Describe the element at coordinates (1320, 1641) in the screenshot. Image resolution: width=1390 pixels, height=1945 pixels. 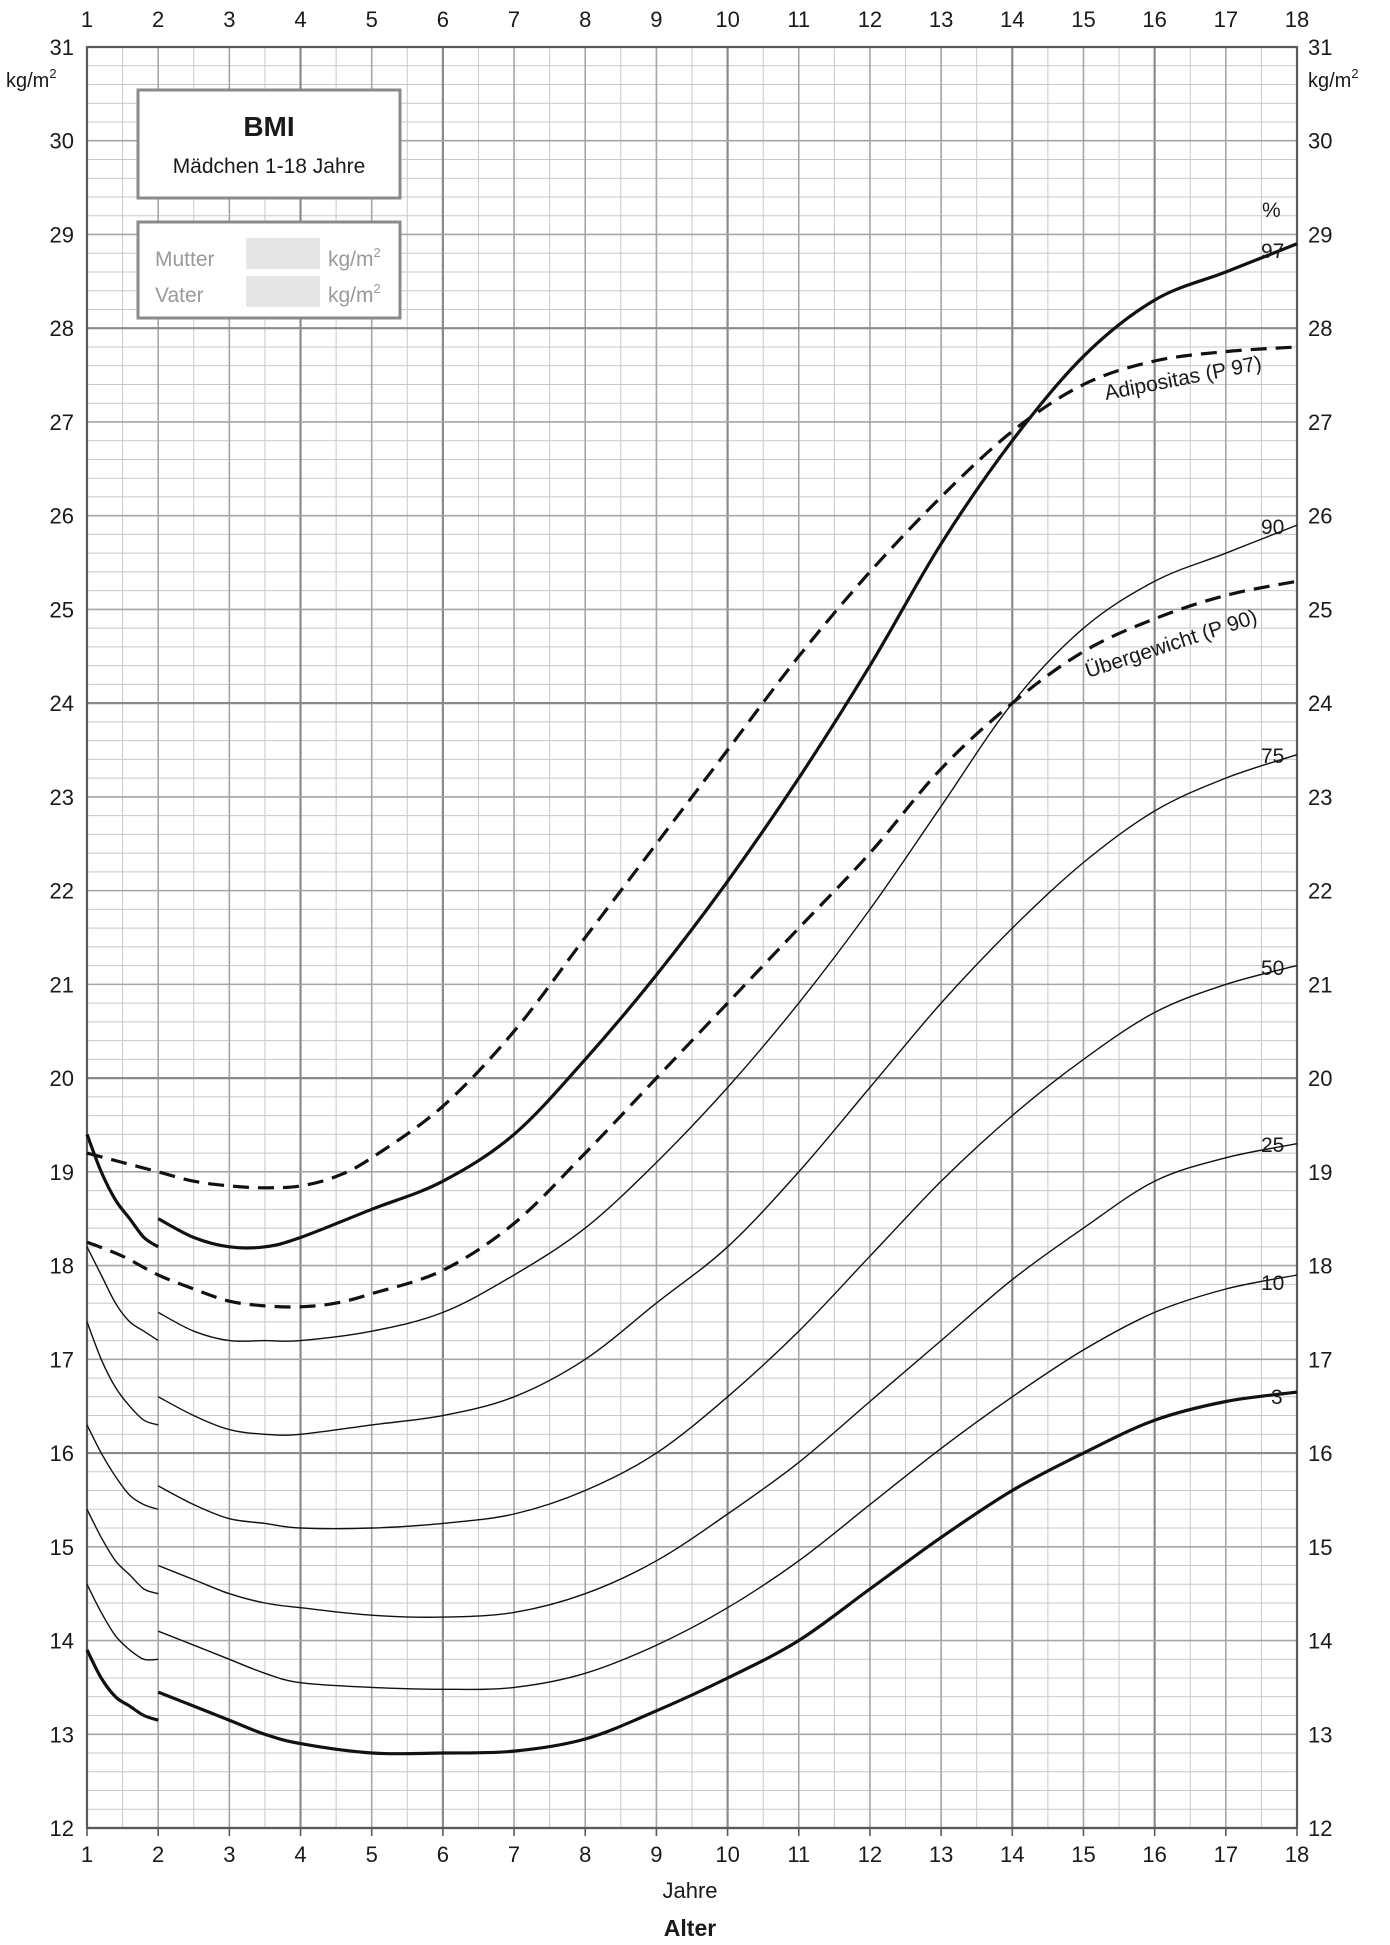
I see `y-tick-label-right: 14` at that location.